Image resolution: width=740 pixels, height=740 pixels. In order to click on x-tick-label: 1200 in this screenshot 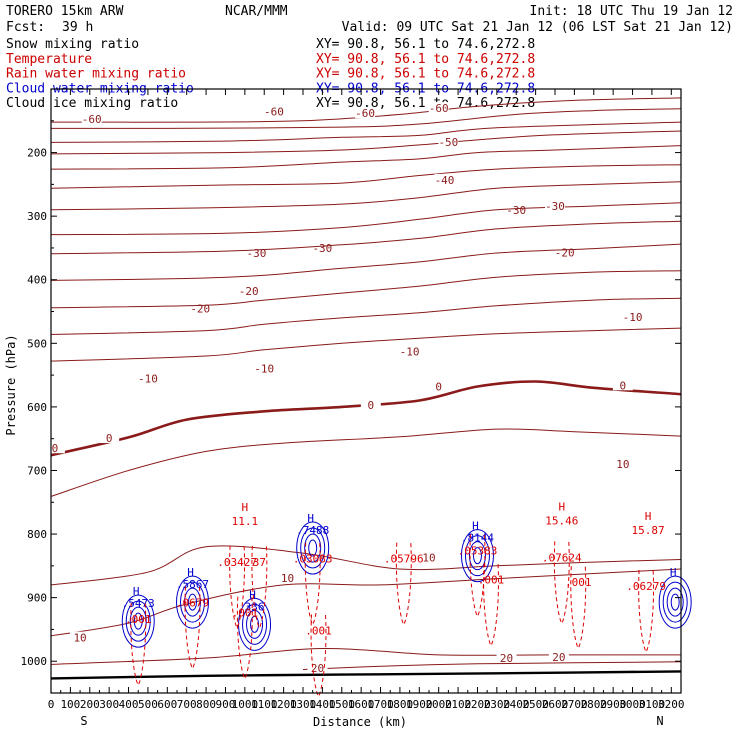, I will do `click(283, 704)`.